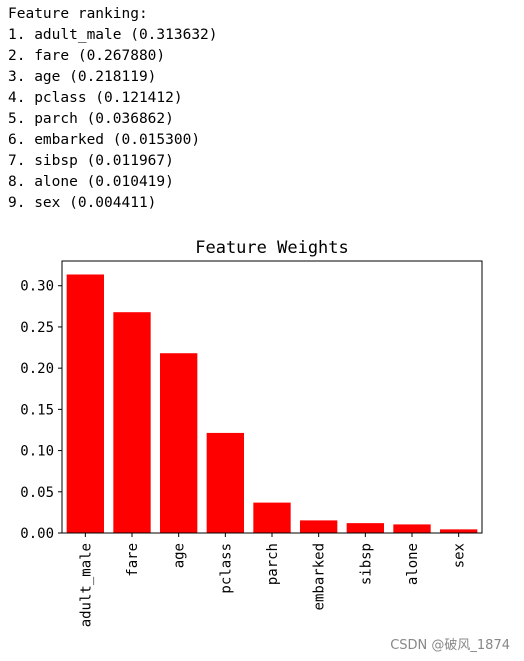 The image size is (524, 661). I want to click on y-axis: 0.00 0.05 0.10 0.15 0.20 0.25 0.30, so click(41, 410).